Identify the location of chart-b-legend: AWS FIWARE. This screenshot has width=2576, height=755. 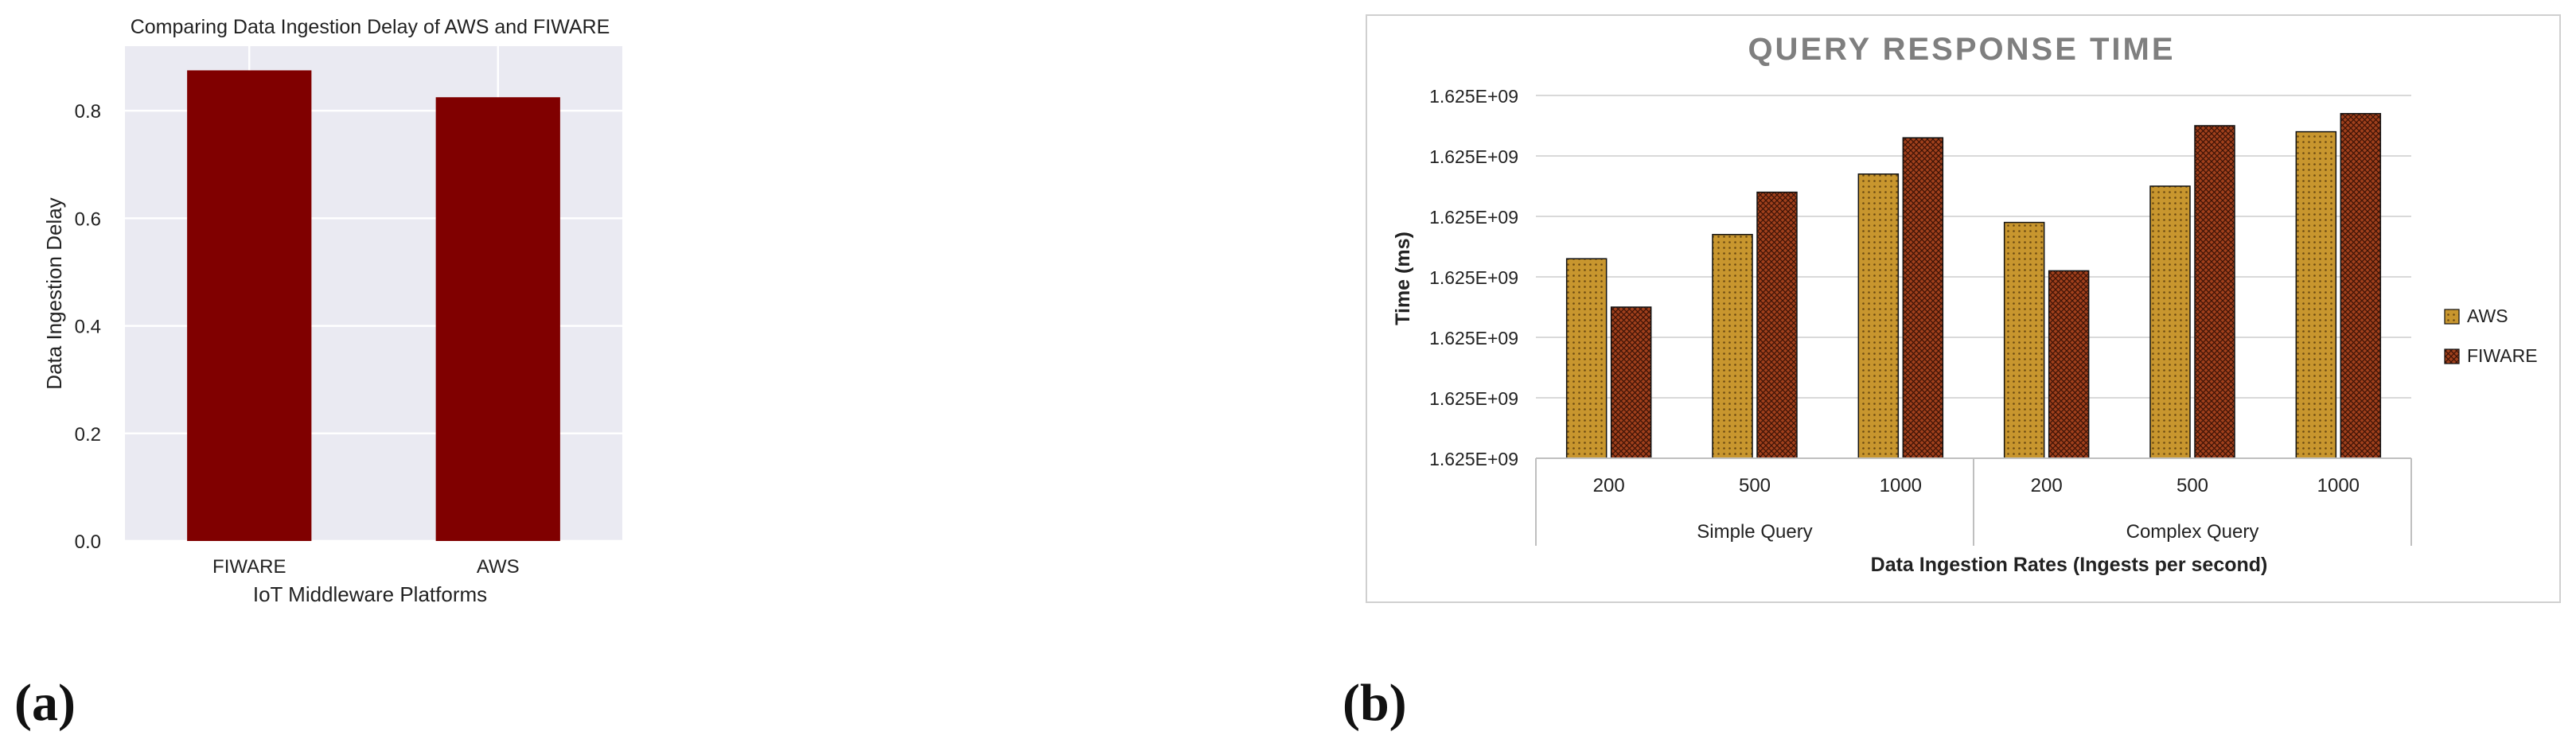
(2491, 336).